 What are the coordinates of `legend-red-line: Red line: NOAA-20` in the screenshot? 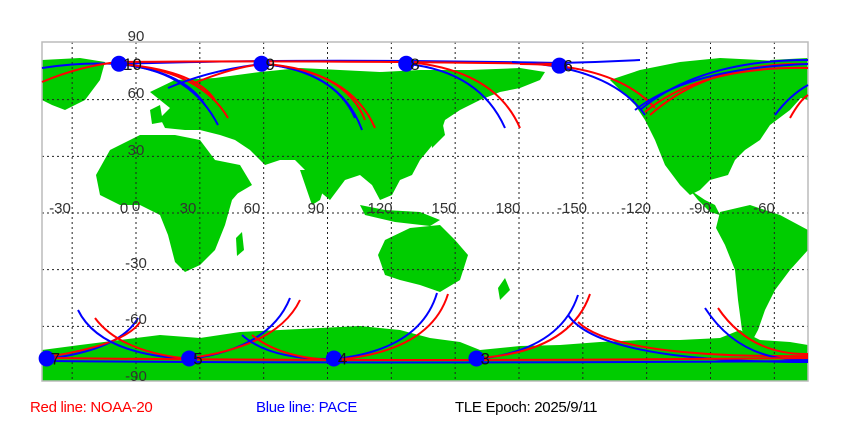 It's located at (91, 407).